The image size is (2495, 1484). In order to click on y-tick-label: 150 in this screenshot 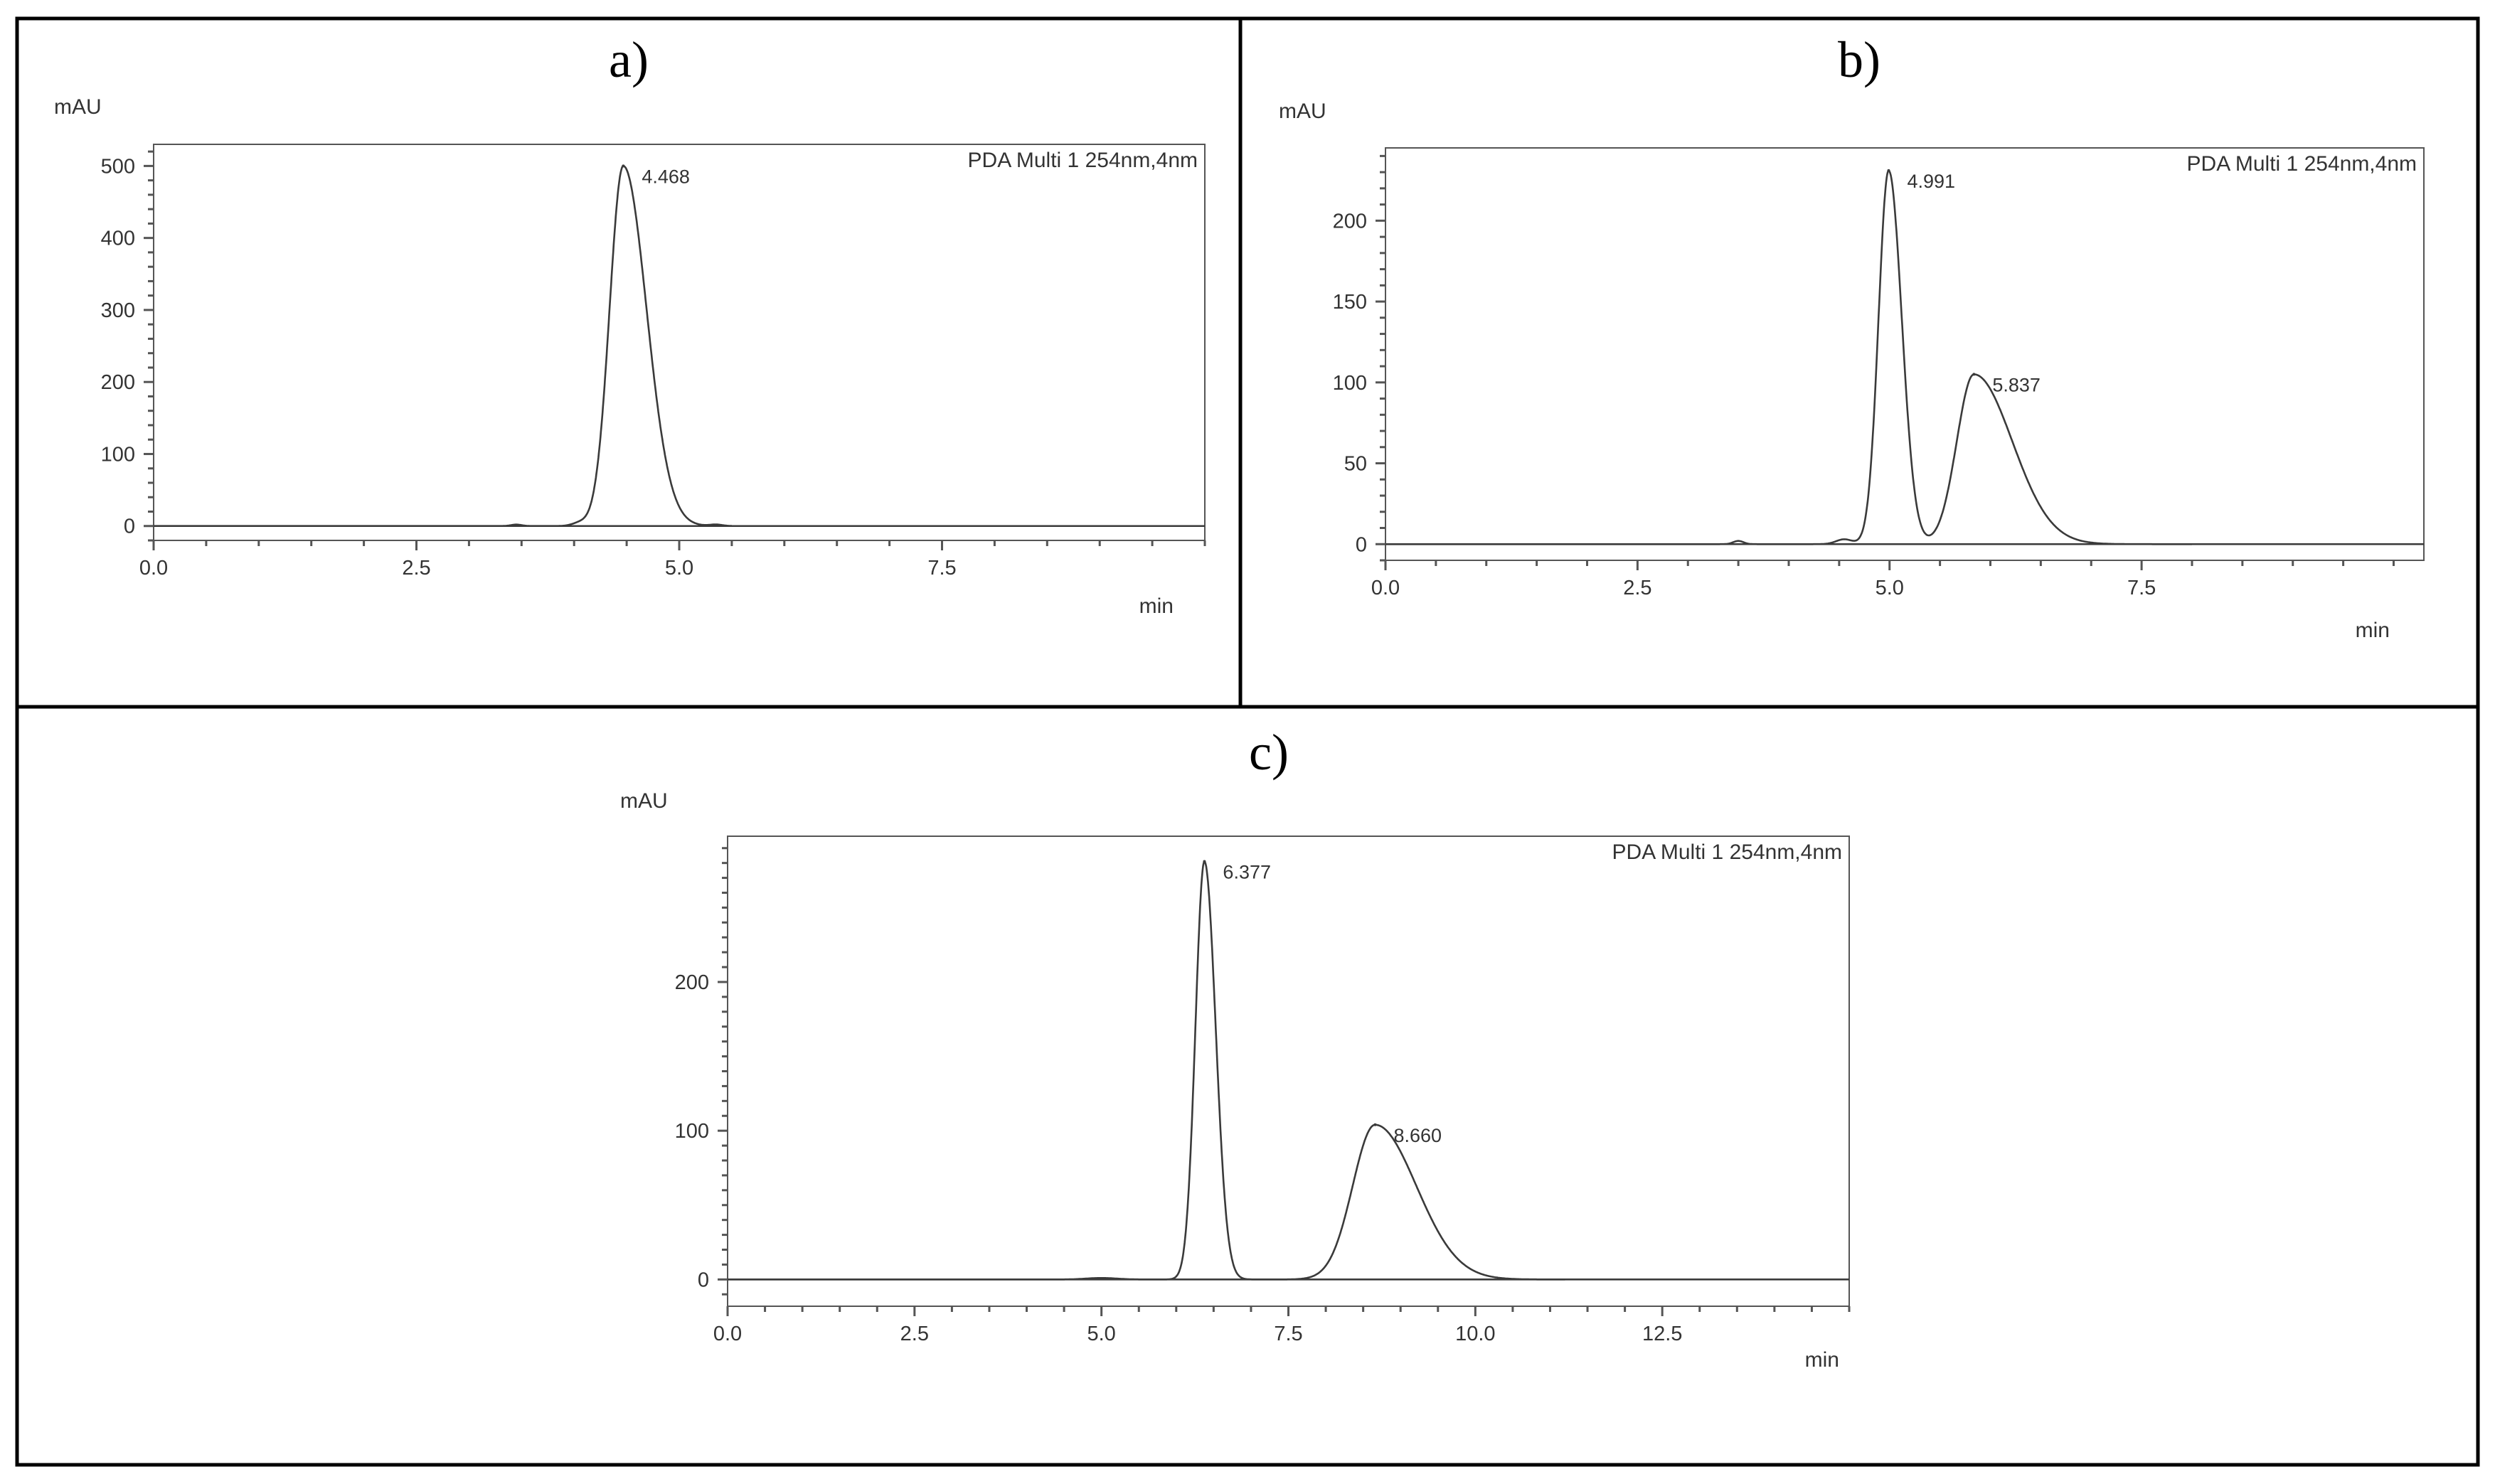, I will do `click(1350, 302)`.